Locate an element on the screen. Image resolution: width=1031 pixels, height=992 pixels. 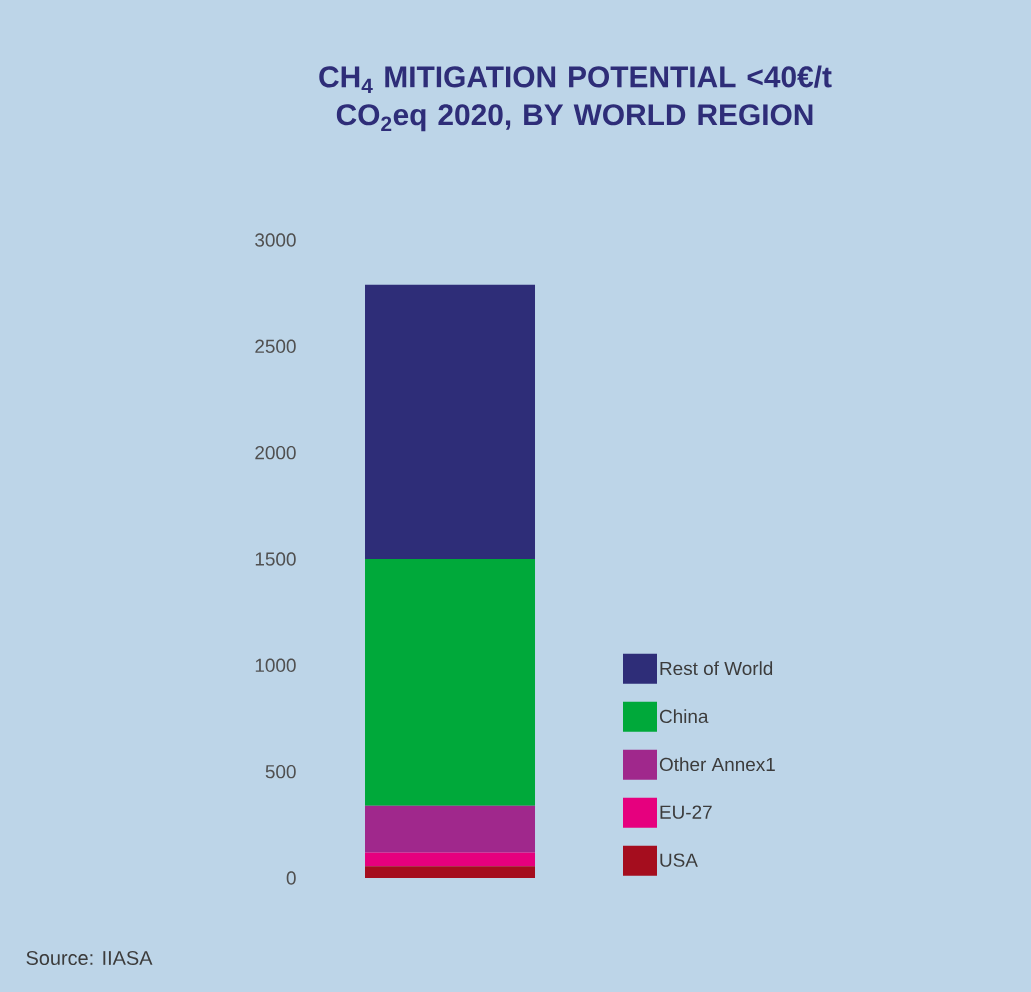
source-note: Source: IIASA is located at coordinates (89, 958).